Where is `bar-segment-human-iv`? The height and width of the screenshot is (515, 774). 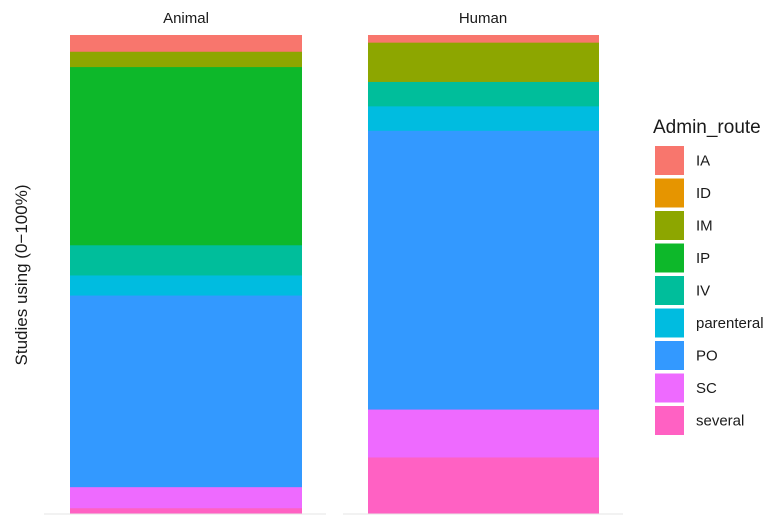
bar-segment-human-iv is located at coordinates (483, 94).